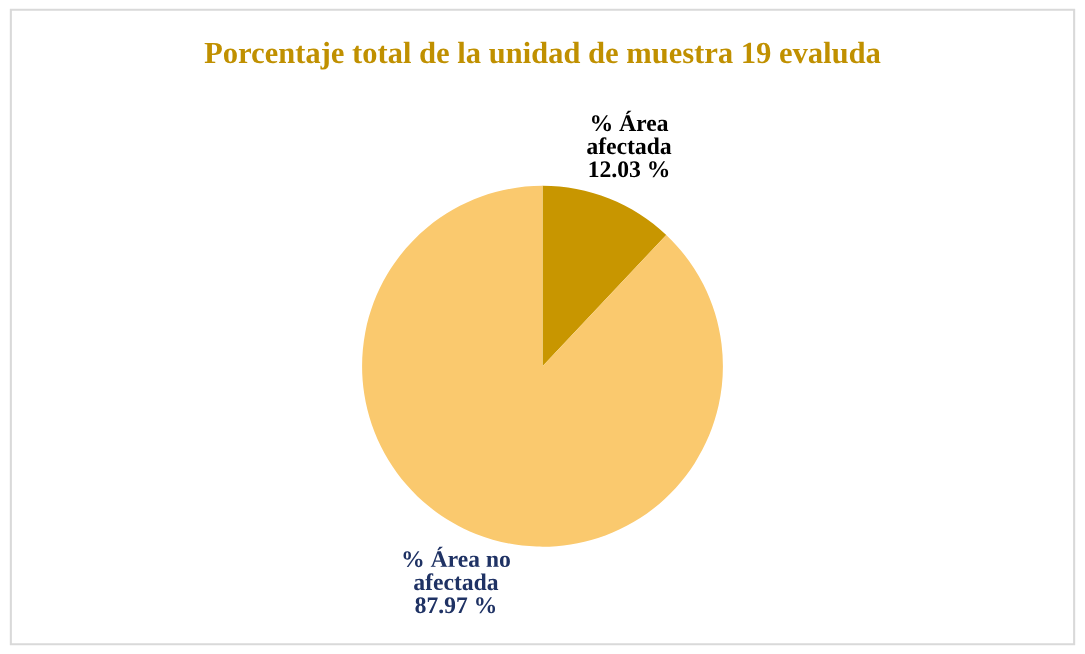 The width and height of the screenshot is (1085, 654). I want to click on slice-label: % Área afectada, so click(629, 132).